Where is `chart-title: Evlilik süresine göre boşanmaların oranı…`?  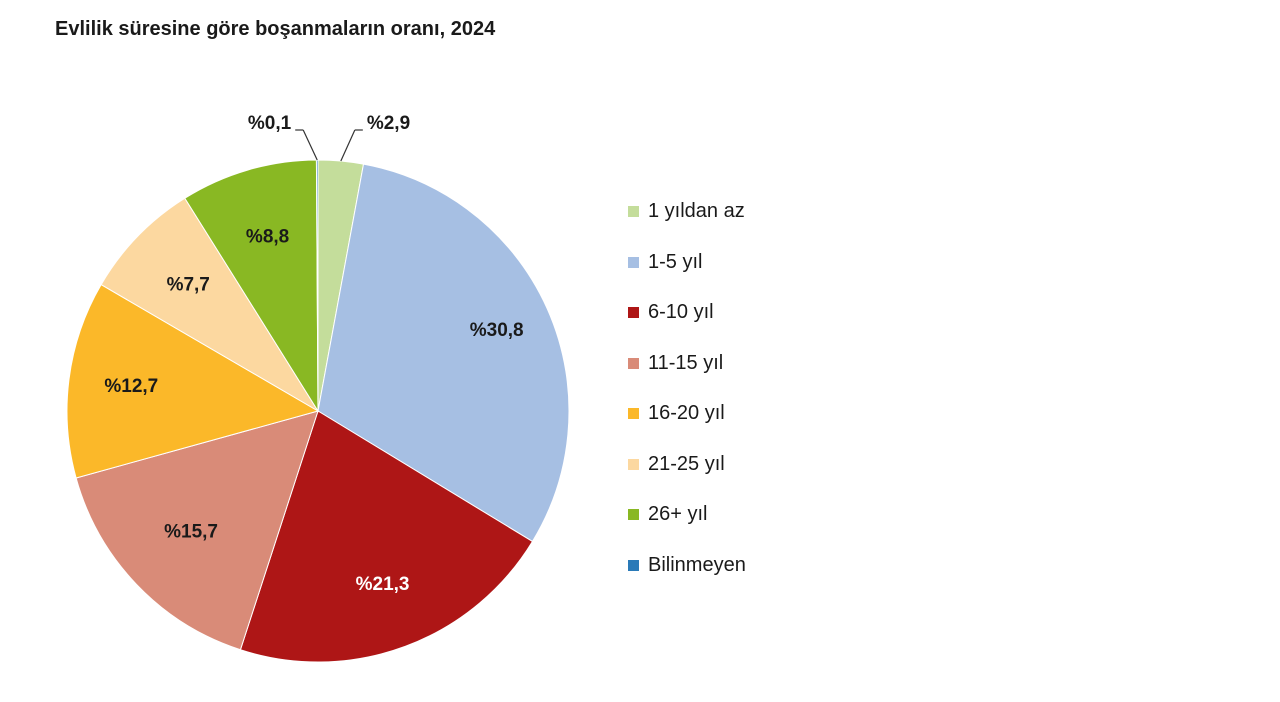 chart-title: Evlilik süresine göre boşanmaların oranı… is located at coordinates (275, 29).